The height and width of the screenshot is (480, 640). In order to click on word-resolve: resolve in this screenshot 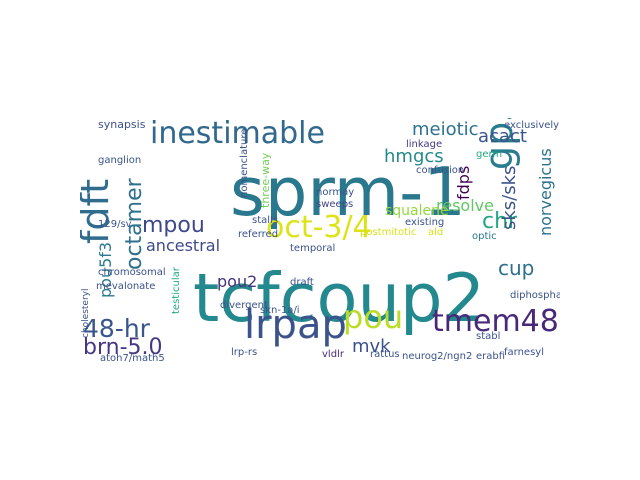, I will do `click(465, 205)`.